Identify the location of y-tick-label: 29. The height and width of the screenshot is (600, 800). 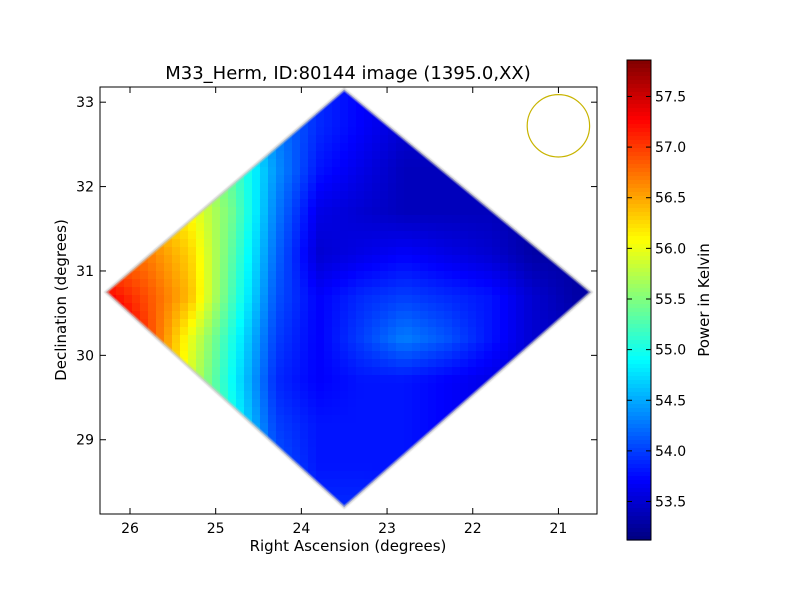
(85, 441).